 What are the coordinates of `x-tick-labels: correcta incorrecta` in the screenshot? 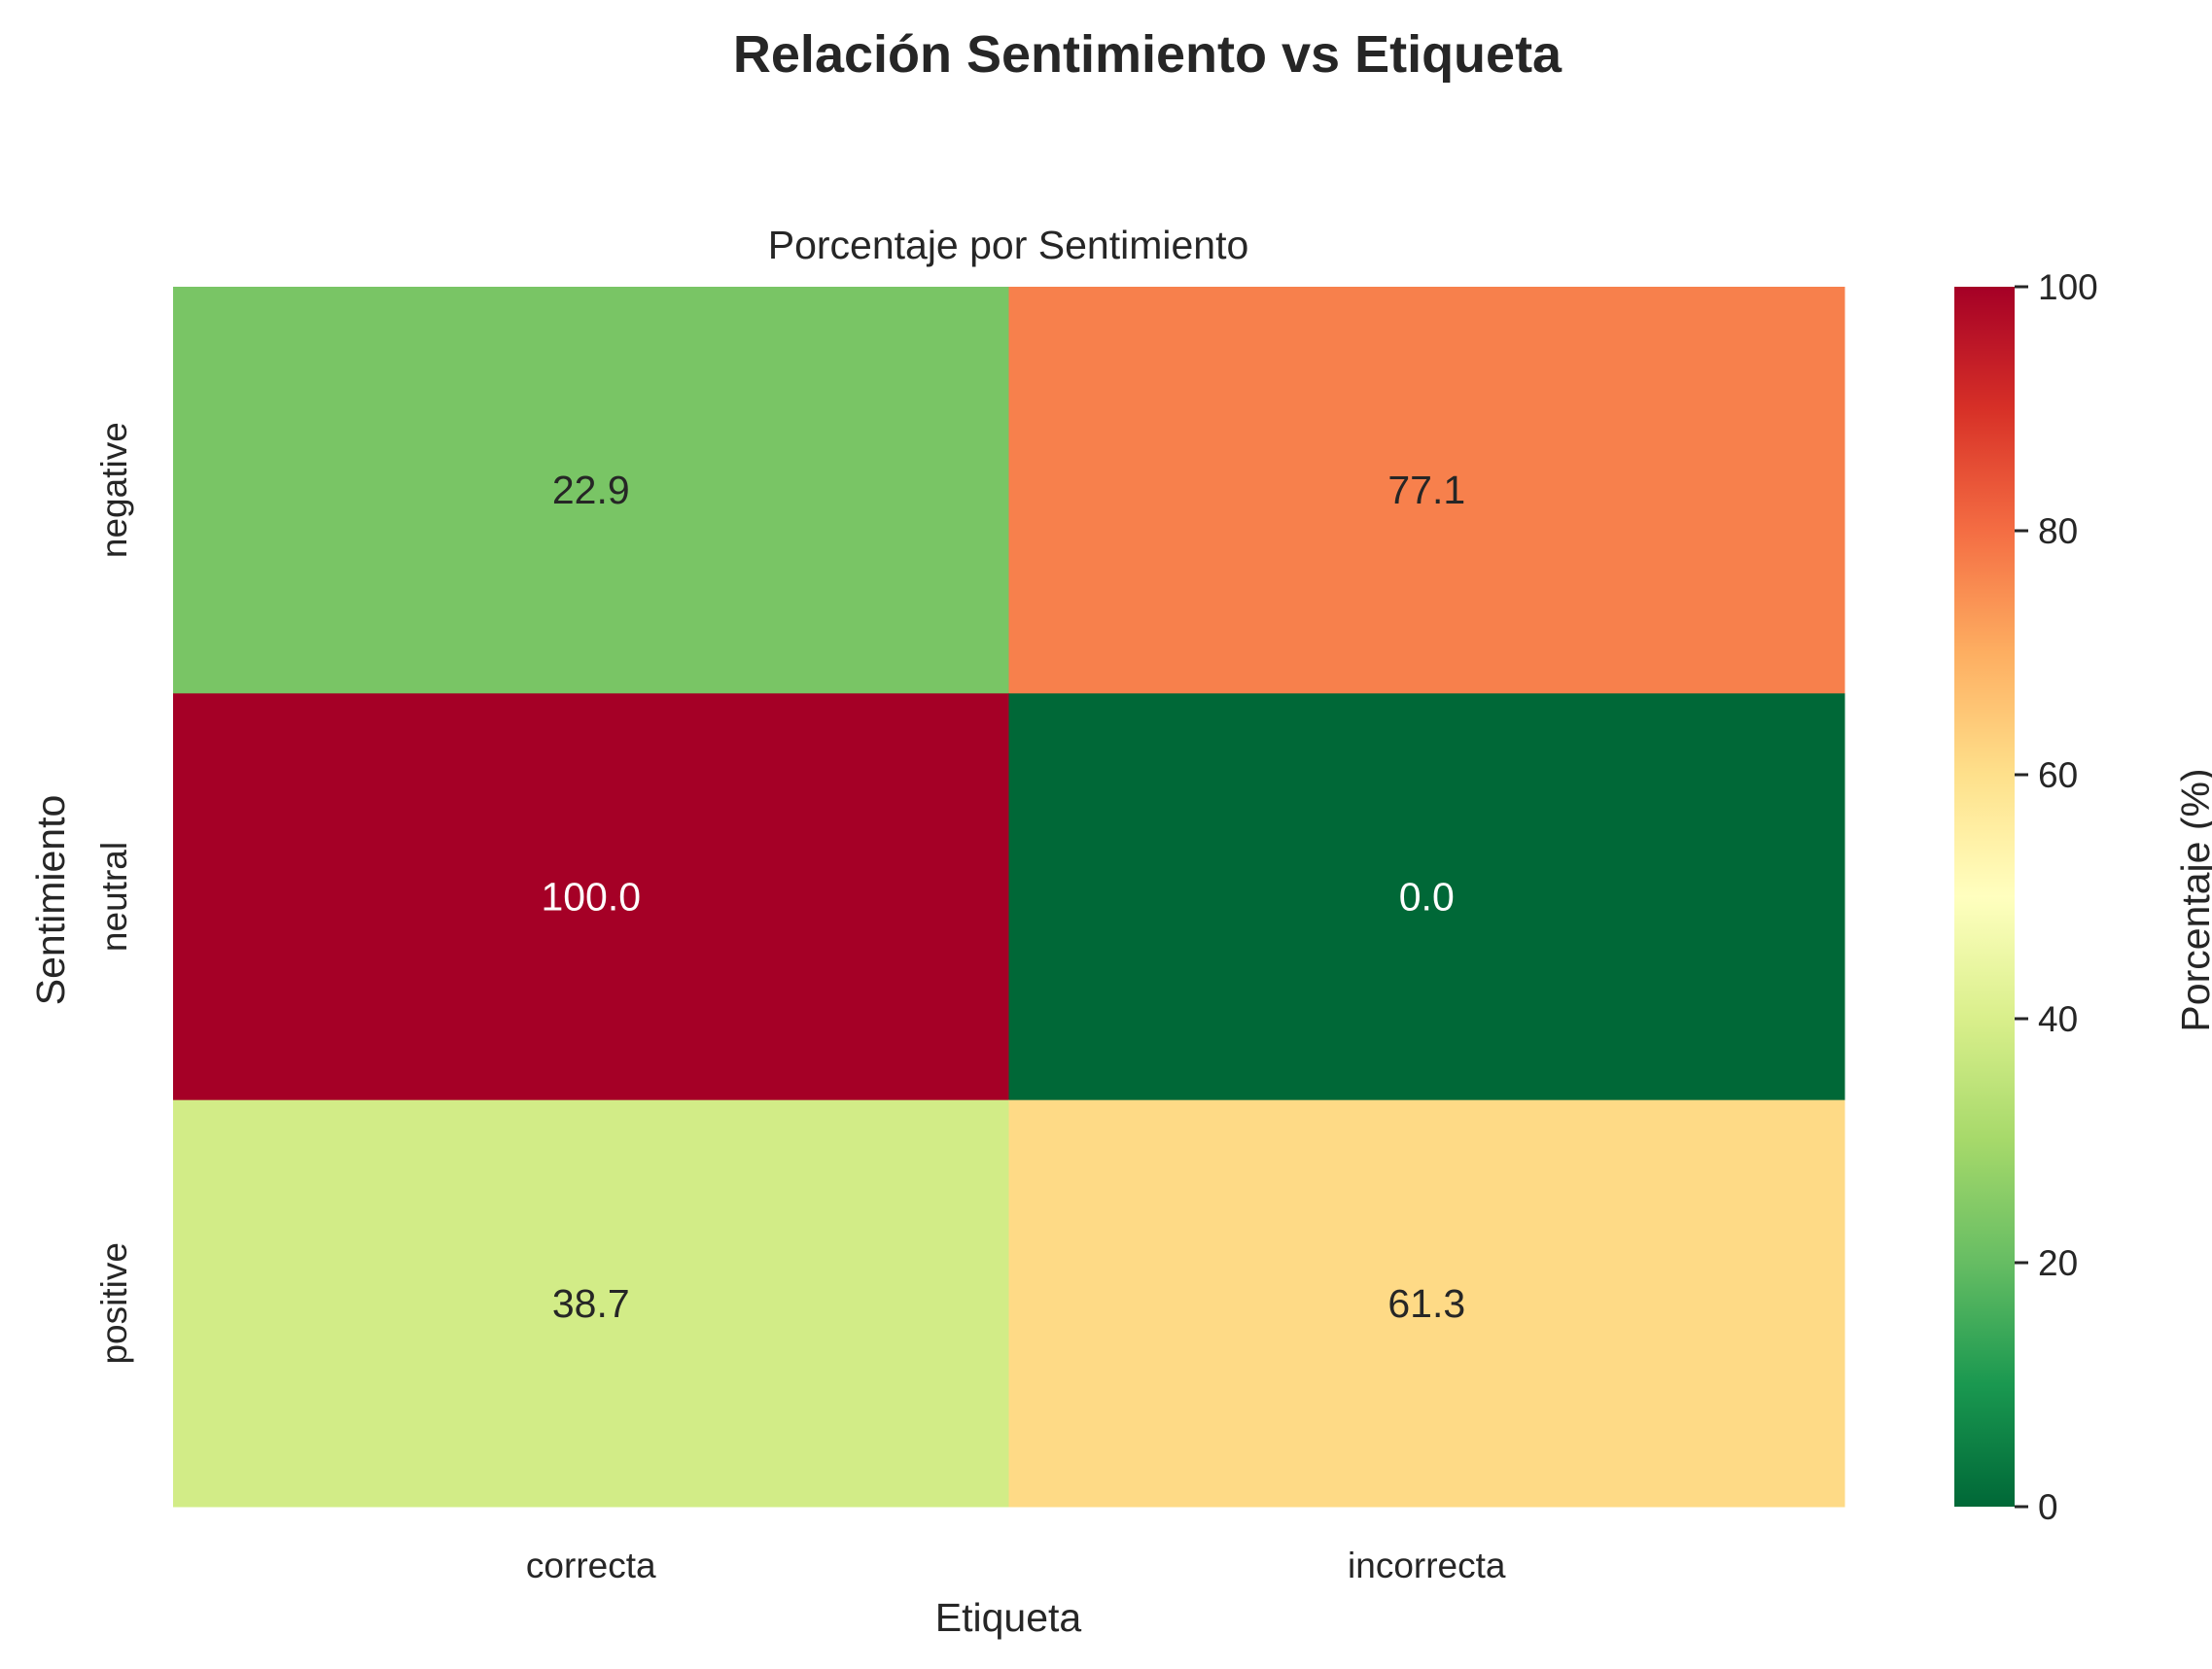 It's located at (1016, 1565).